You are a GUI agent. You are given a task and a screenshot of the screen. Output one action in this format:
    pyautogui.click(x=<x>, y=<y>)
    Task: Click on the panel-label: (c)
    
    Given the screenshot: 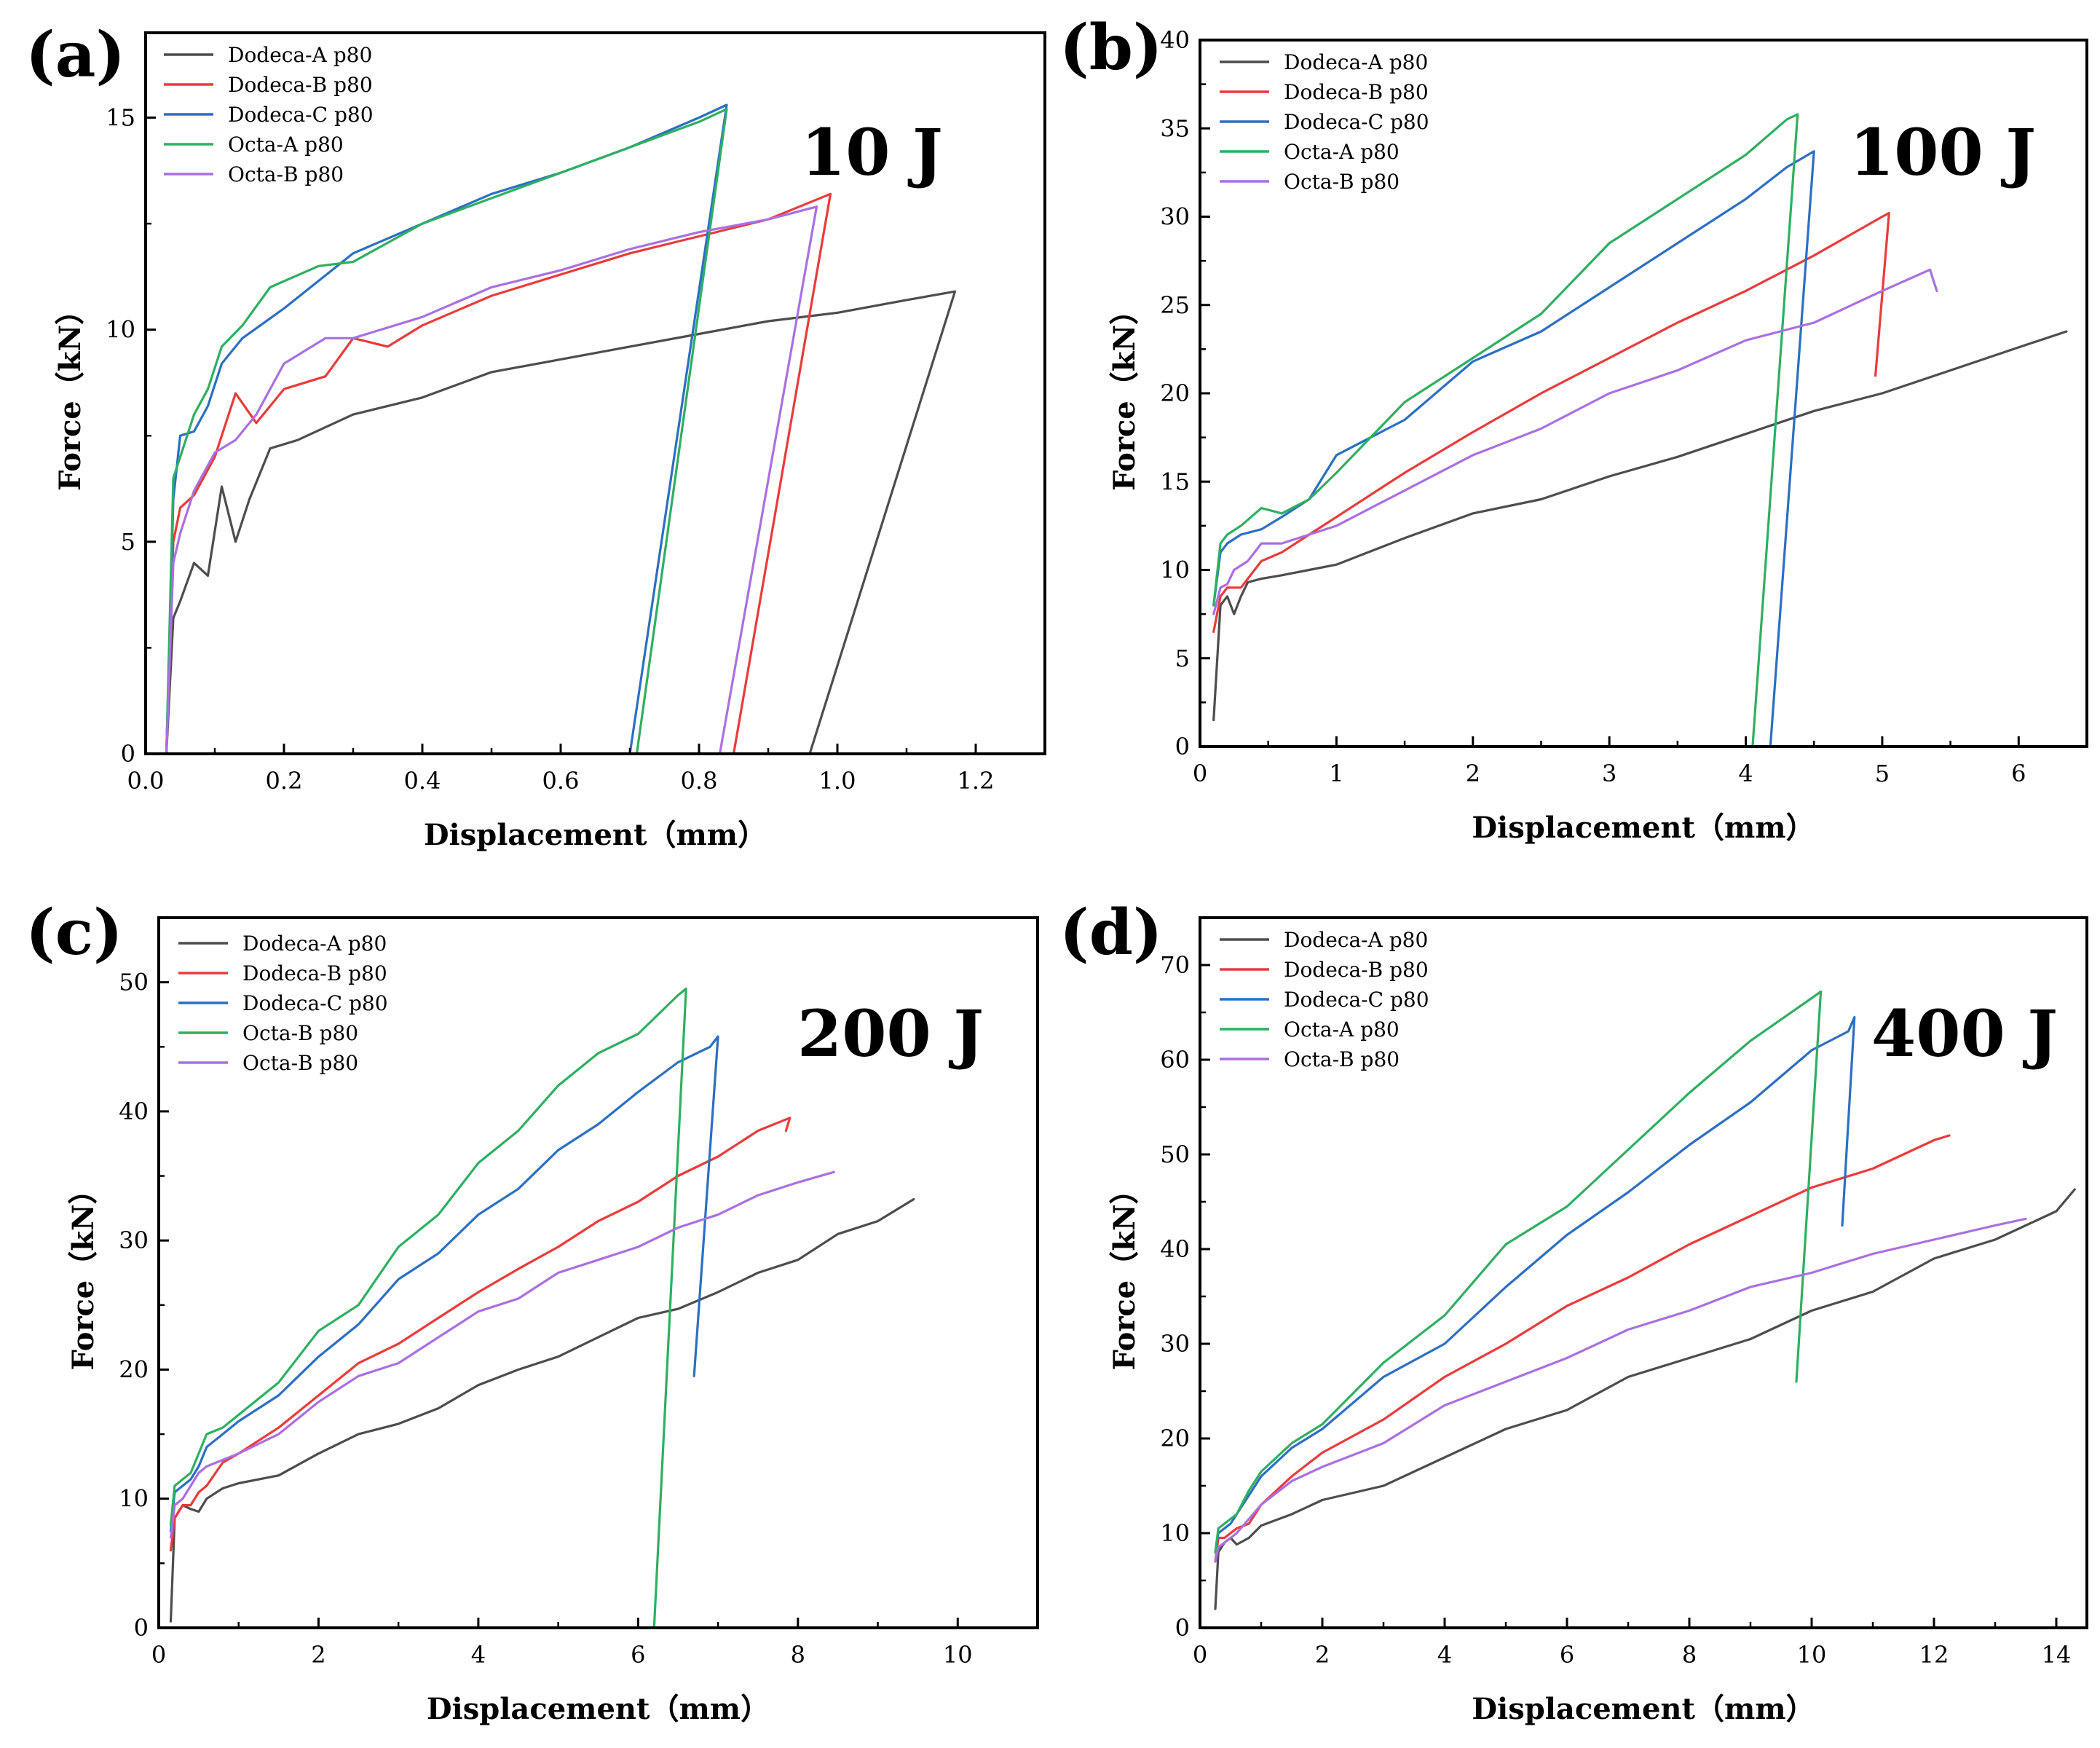 What is the action you would take?
    pyautogui.click(x=74, y=933)
    